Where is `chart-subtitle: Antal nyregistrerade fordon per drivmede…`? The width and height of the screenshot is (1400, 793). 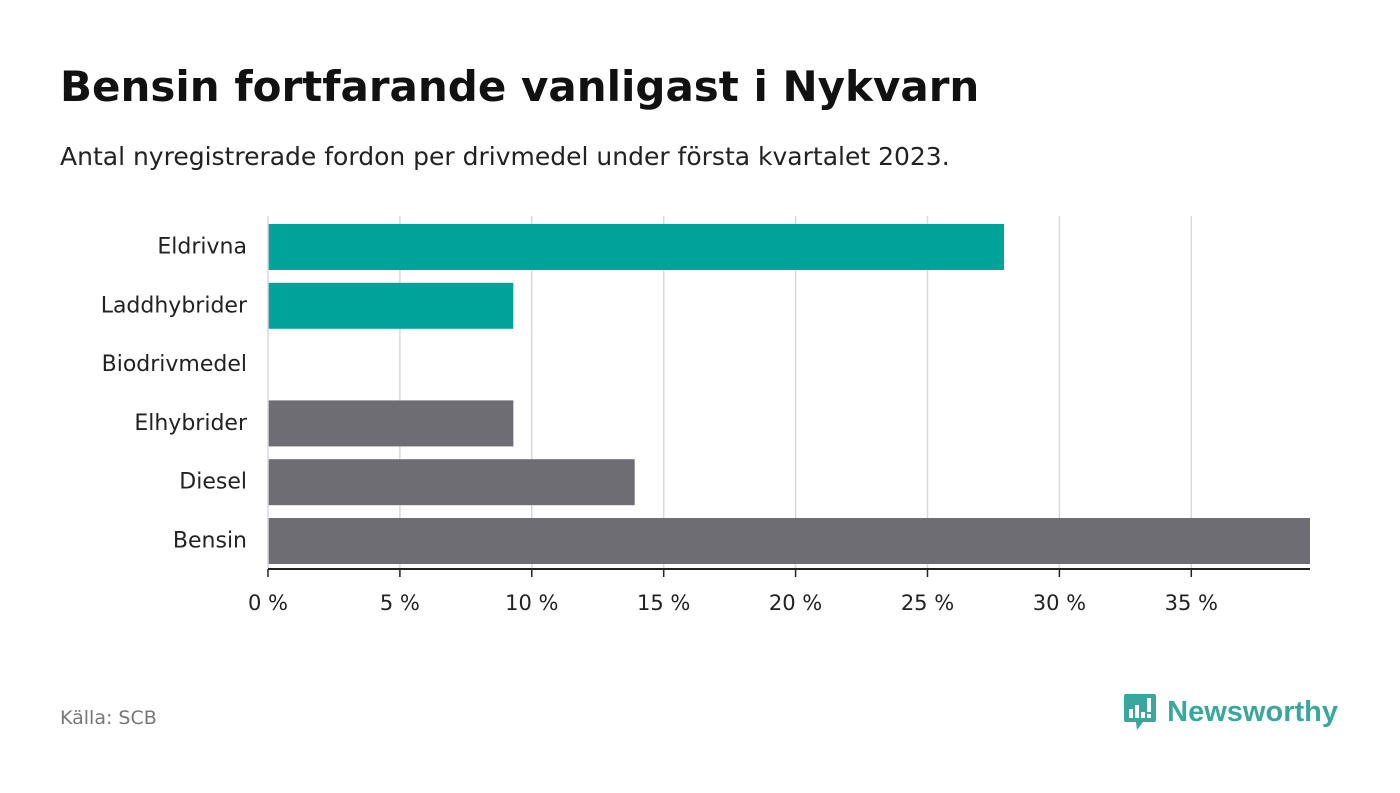
chart-subtitle: Antal nyregistrerade fordon per drivmede… is located at coordinates (505, 156).